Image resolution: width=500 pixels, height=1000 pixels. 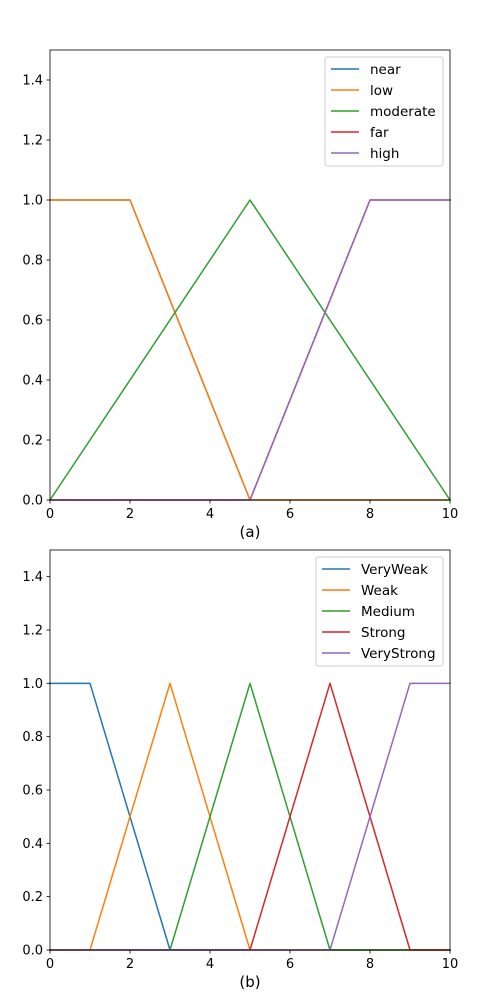 I want to click on subfigure-caption: (b), so click(x=249, y=982).